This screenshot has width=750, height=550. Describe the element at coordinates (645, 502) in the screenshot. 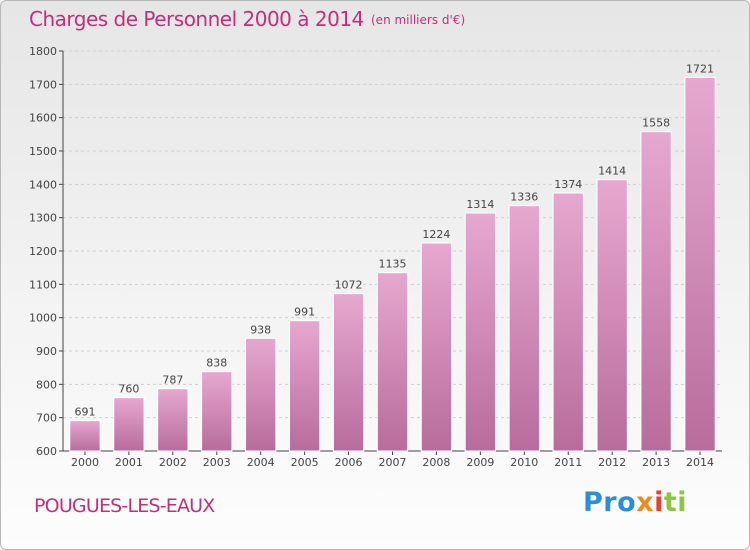

I see `logo-part: x` at that location.